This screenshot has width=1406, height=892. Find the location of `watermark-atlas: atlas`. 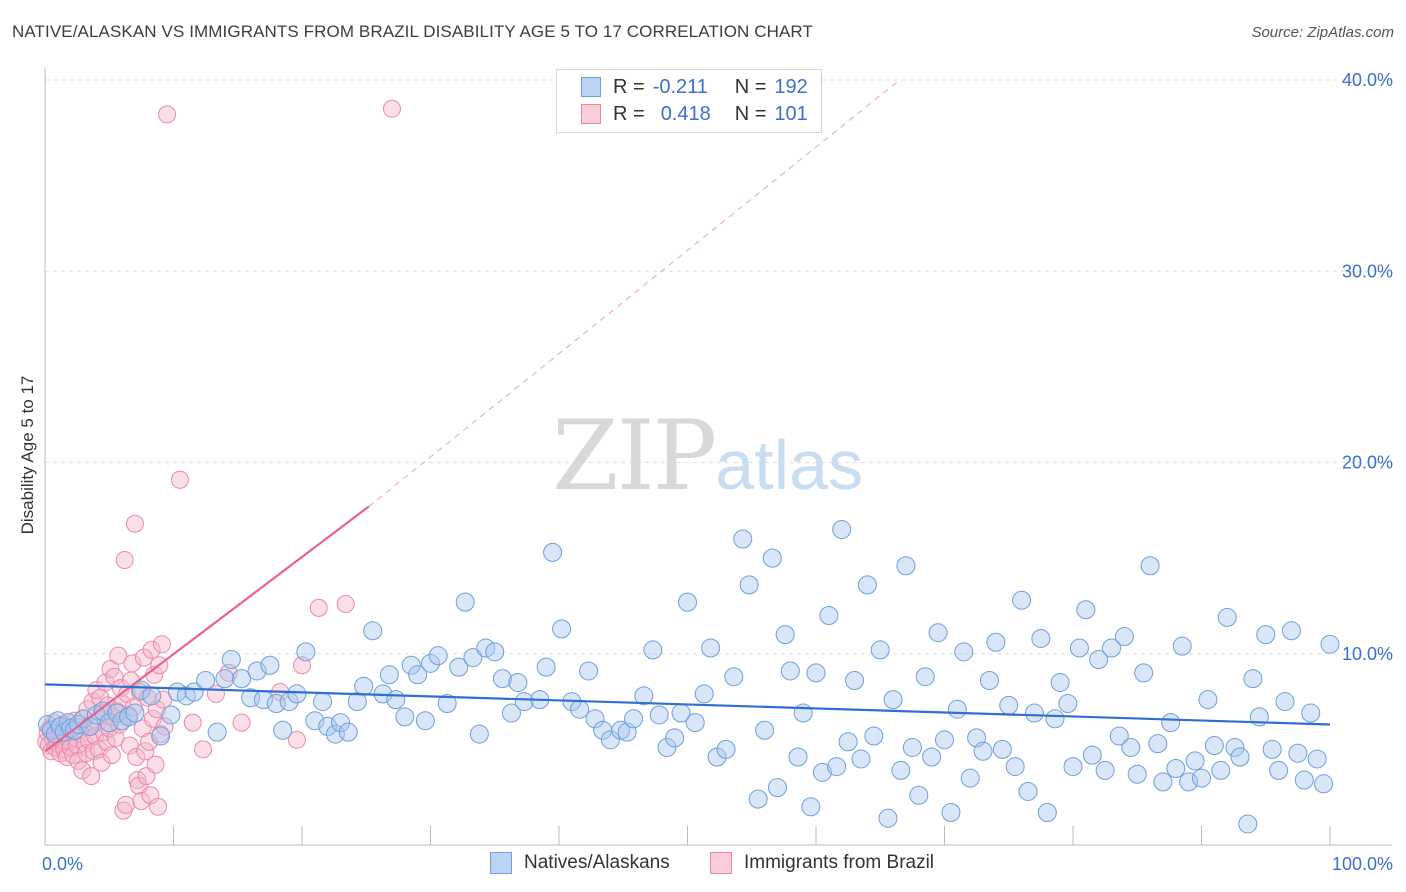

watermark-atlas: atlas is located at coordinates (789, 465).